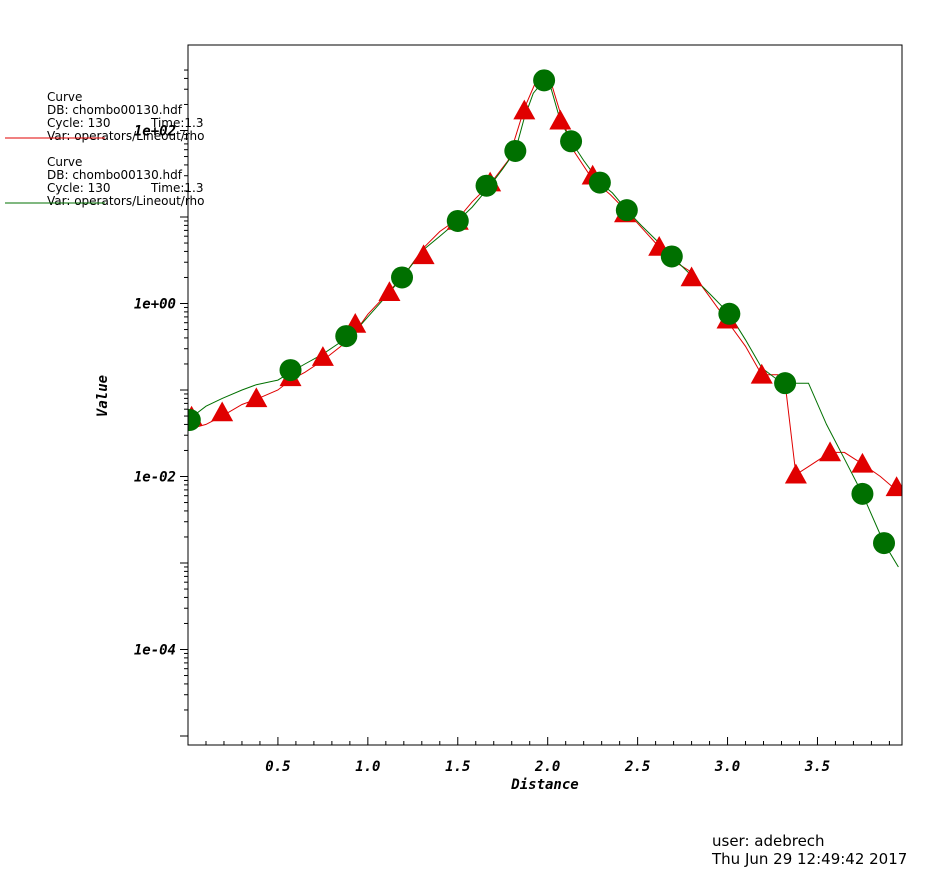 The height and width of the screenshot is (878, 950). I want to click on x-tick-label: 1.0, so click(367, 767).